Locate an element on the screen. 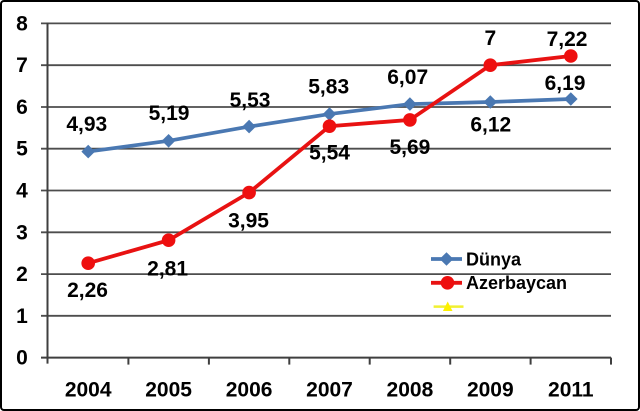 The height and width of the screenshot is (411, 640). svg-text: 2,81 is located at coordinates (167, 268).